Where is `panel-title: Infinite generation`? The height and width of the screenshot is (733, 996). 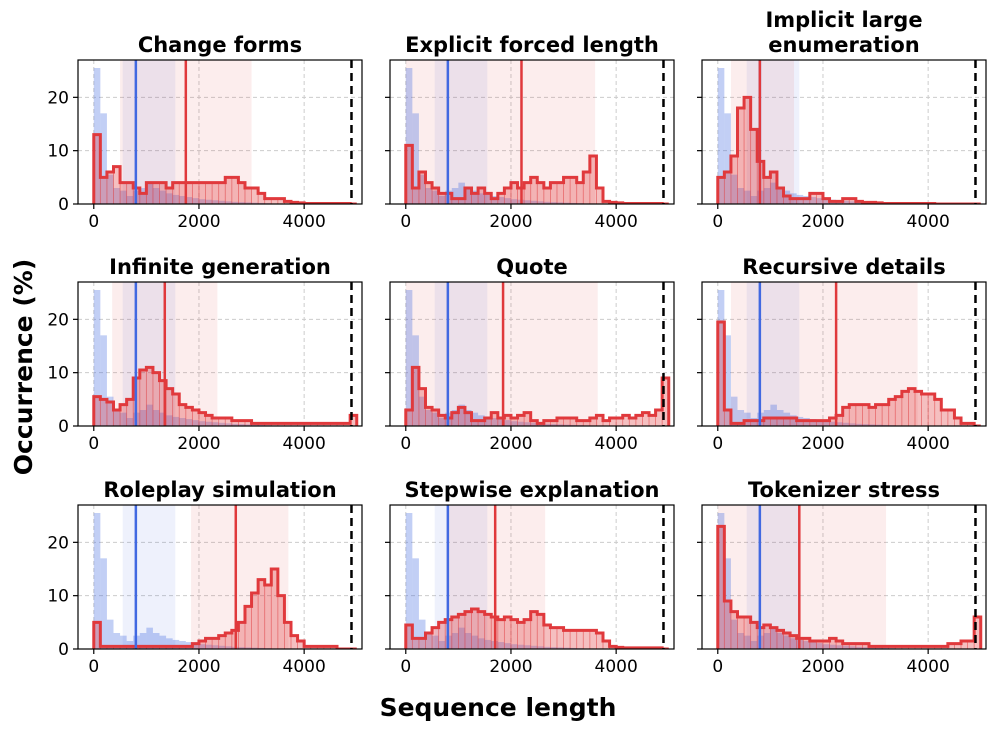
panel-title: Infinite generation is located at coordinates (220, 267).